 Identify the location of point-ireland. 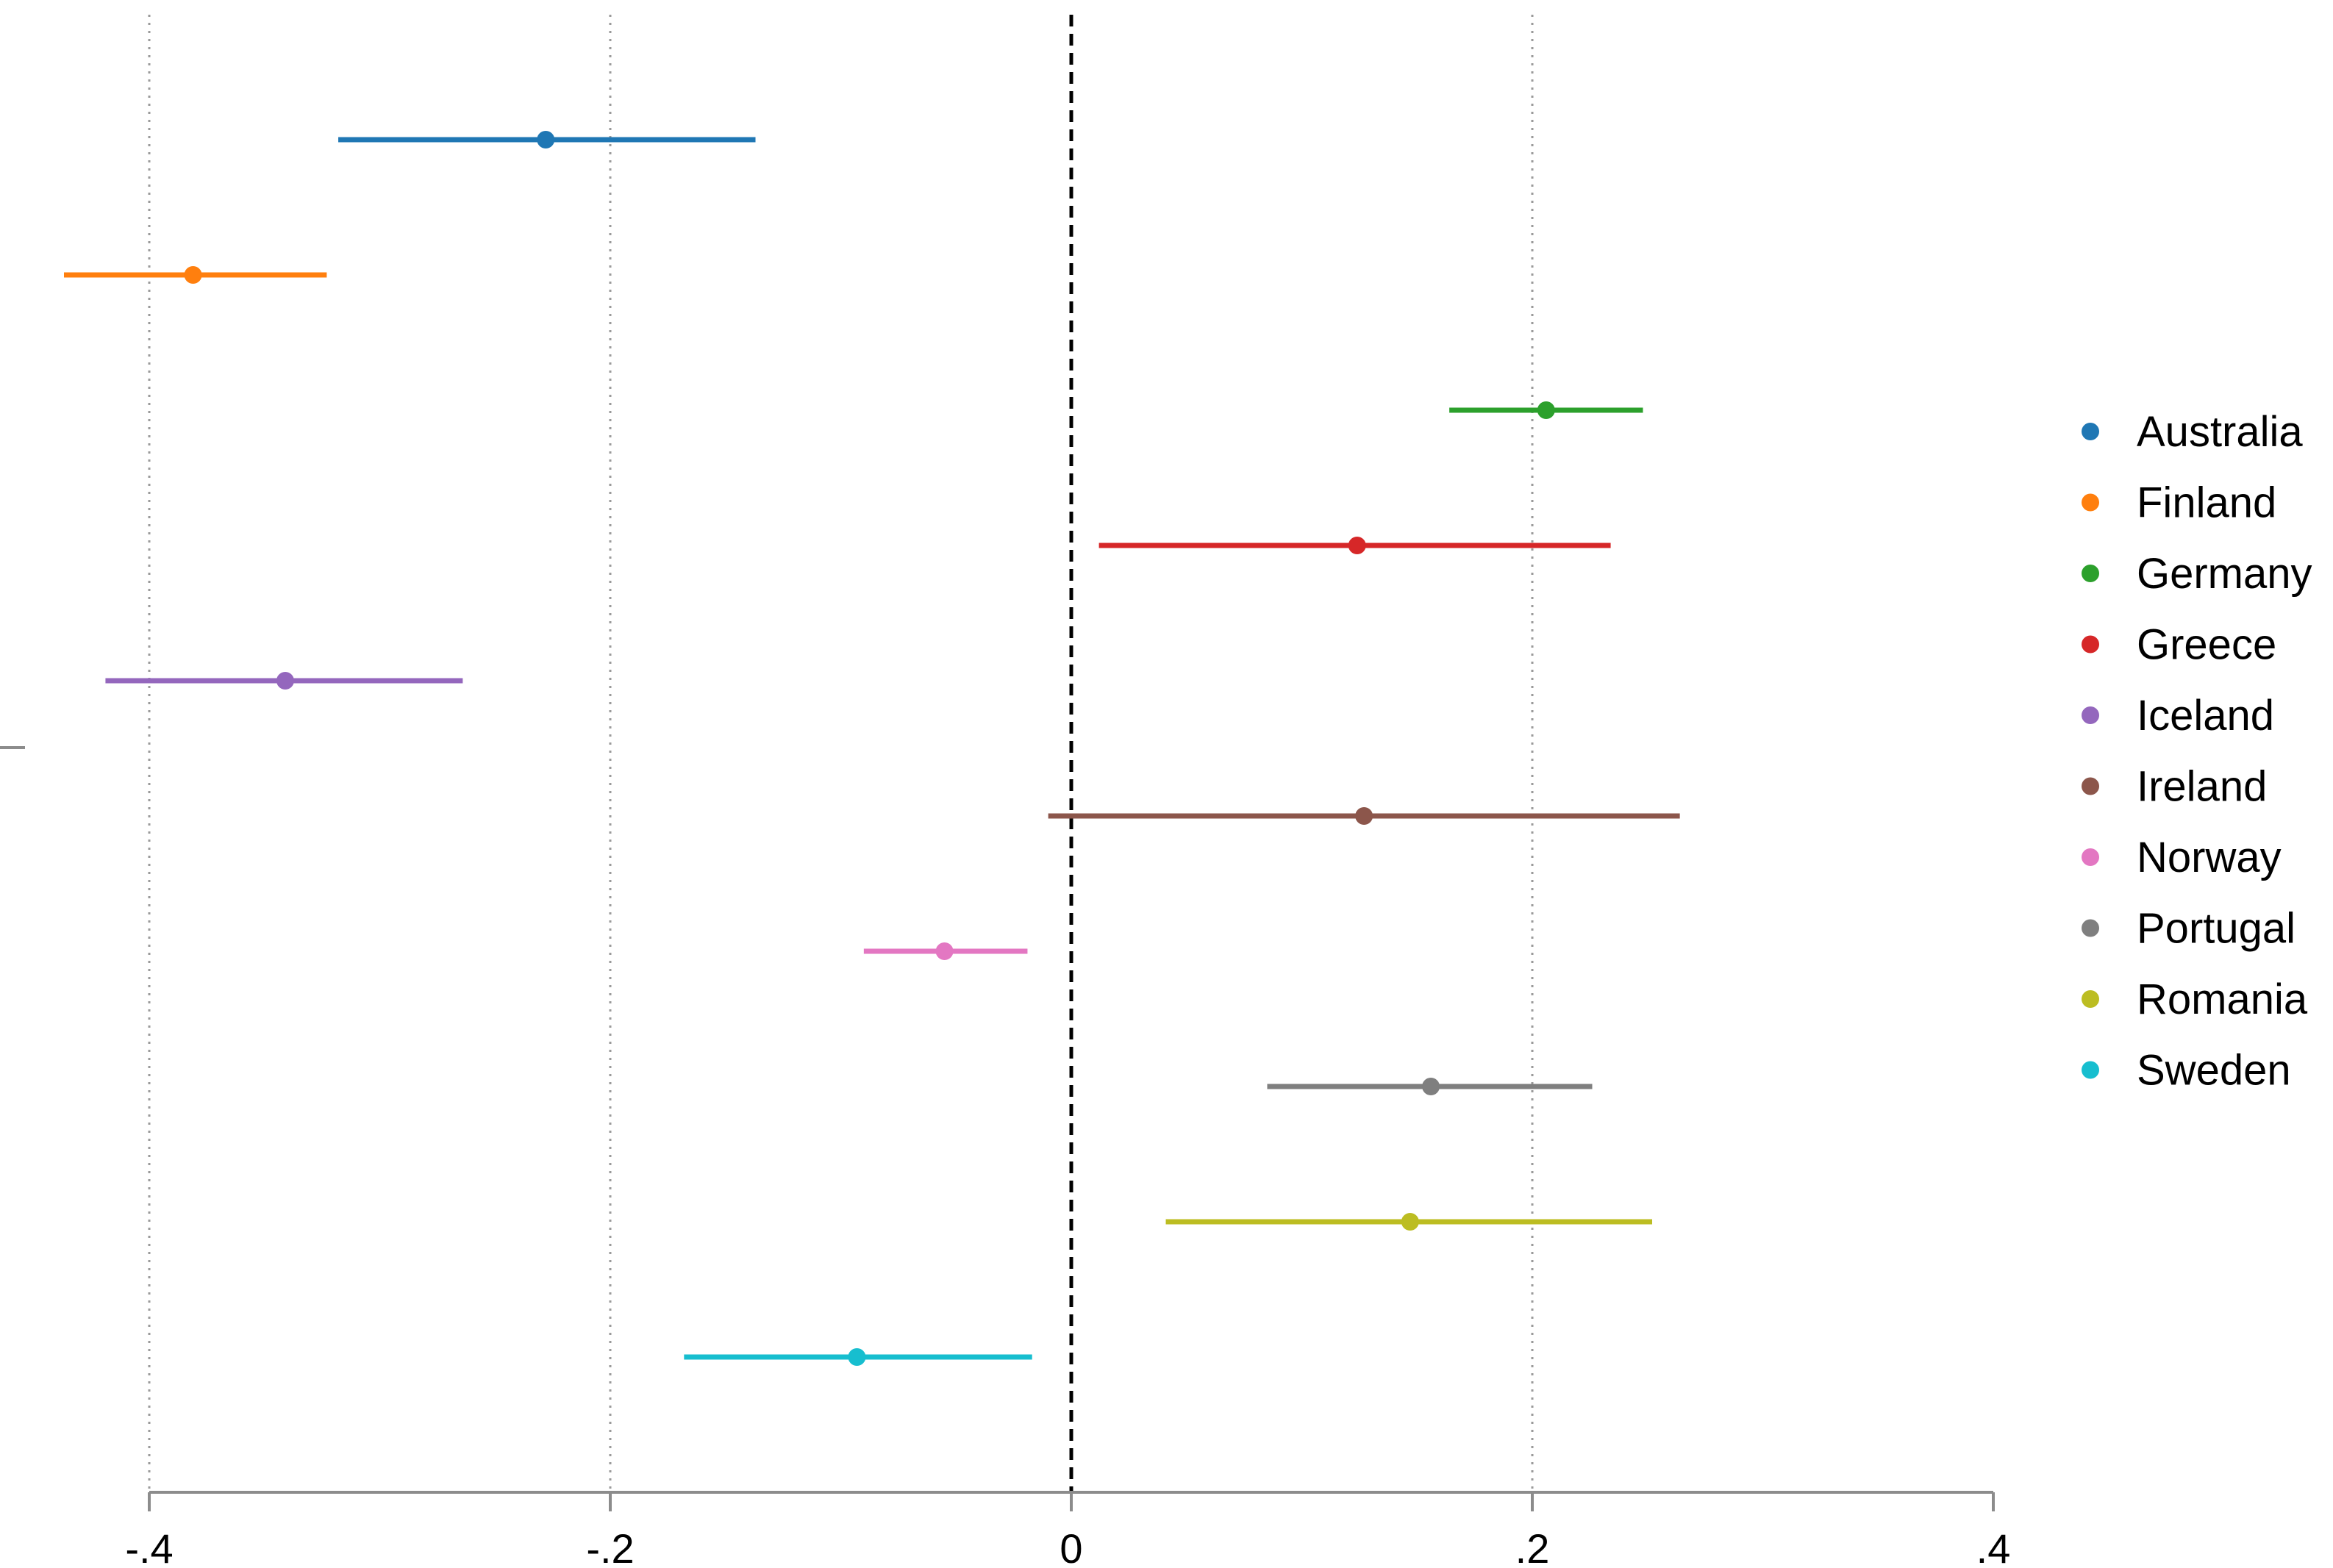
(1364, 816).